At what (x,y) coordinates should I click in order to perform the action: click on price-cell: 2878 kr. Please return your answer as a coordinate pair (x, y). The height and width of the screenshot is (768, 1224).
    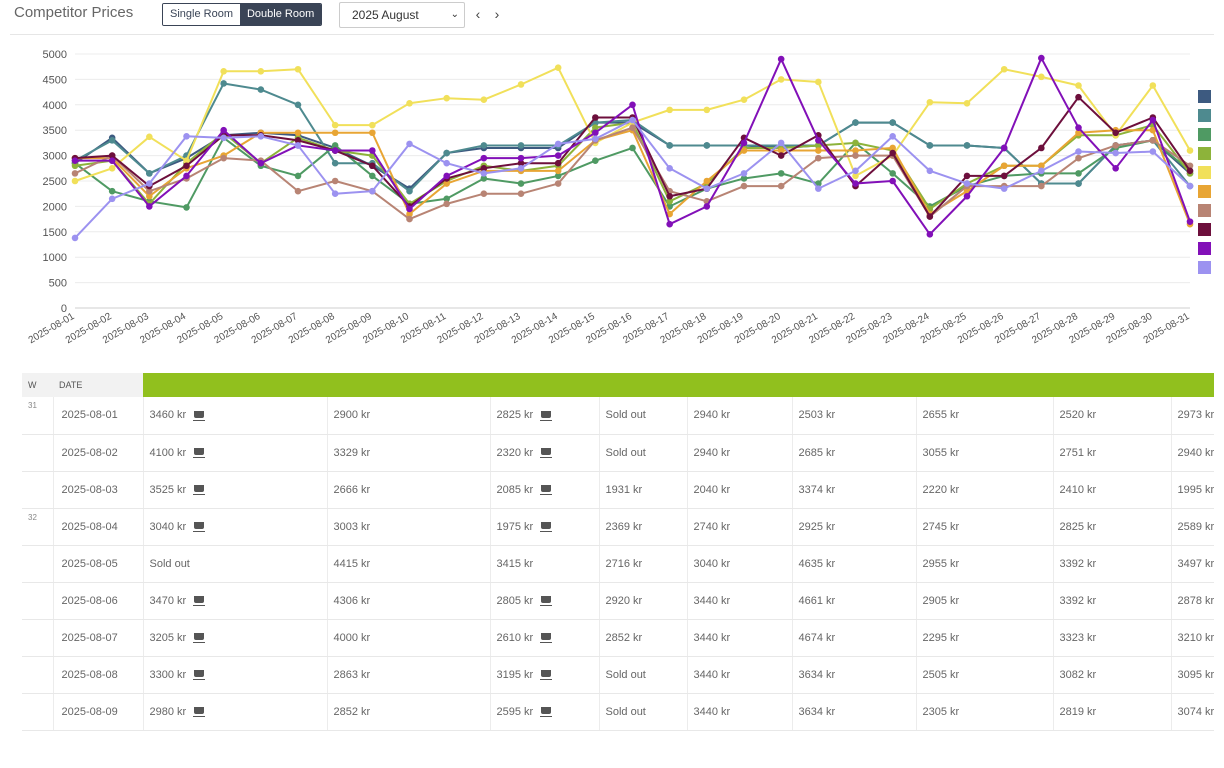
    Looking at the image, I should click on (1192, 601).